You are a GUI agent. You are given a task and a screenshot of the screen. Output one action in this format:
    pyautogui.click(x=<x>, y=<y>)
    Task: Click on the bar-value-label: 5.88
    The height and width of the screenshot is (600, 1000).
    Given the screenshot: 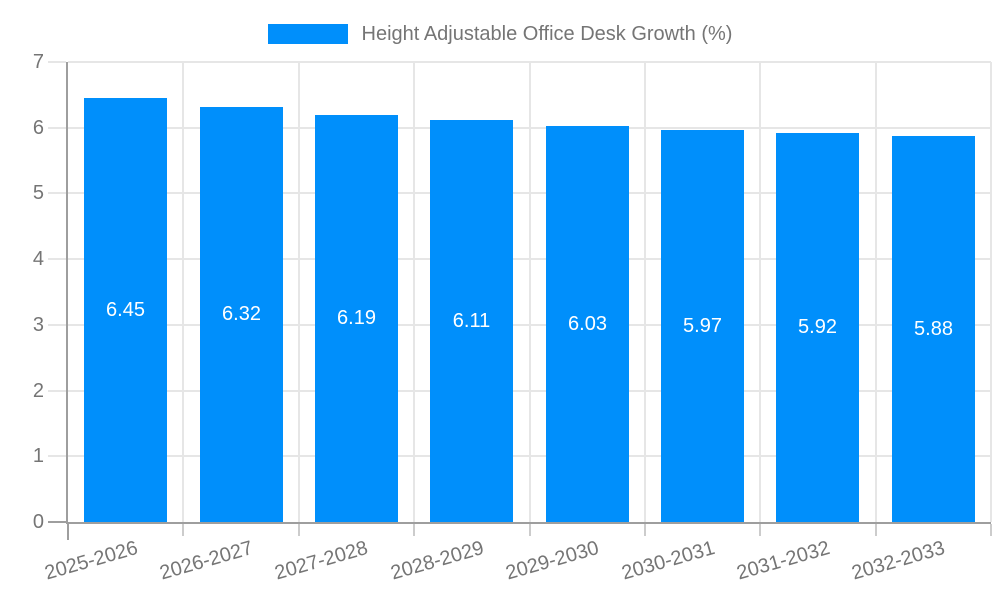 What is the action you would take?
    pyautogui.click(x=933, y=329)
    